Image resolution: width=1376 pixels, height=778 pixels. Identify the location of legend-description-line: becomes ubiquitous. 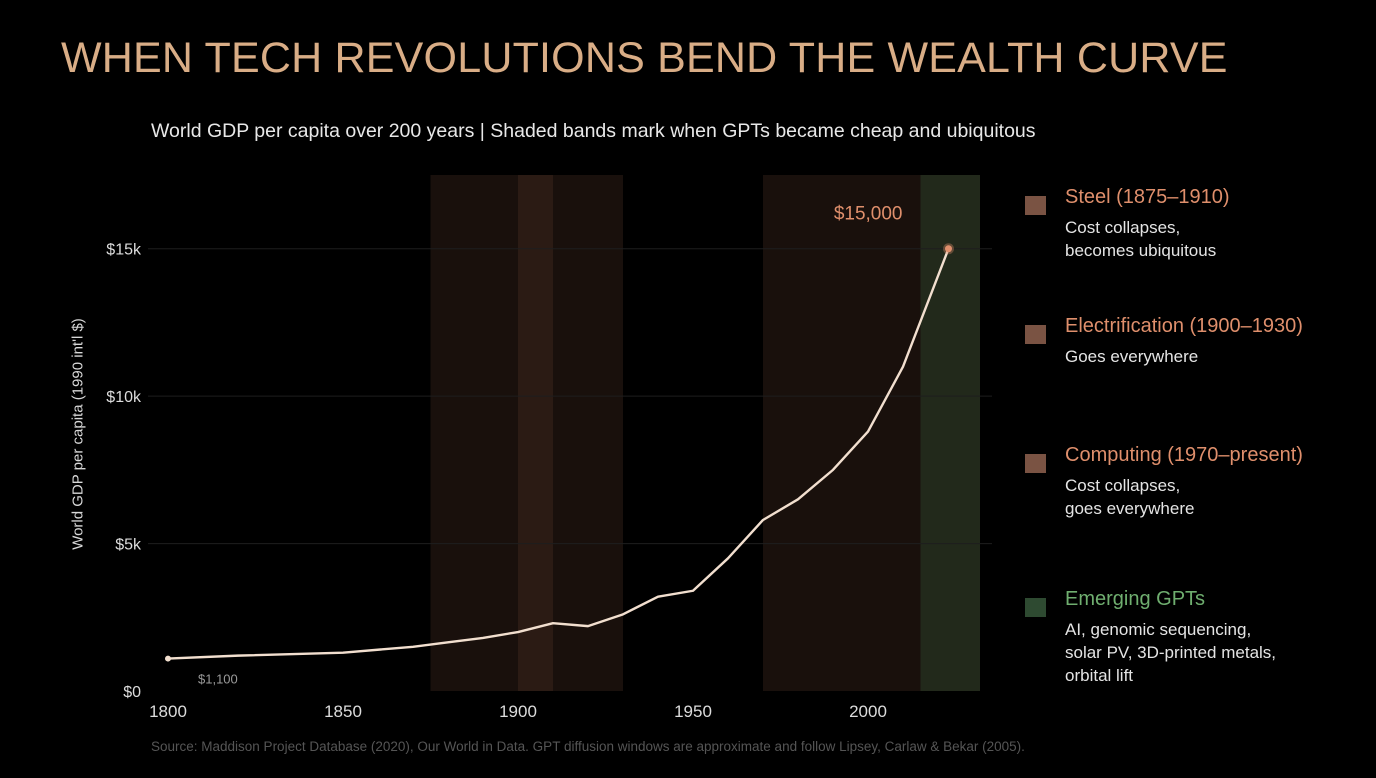
(1141, 250).